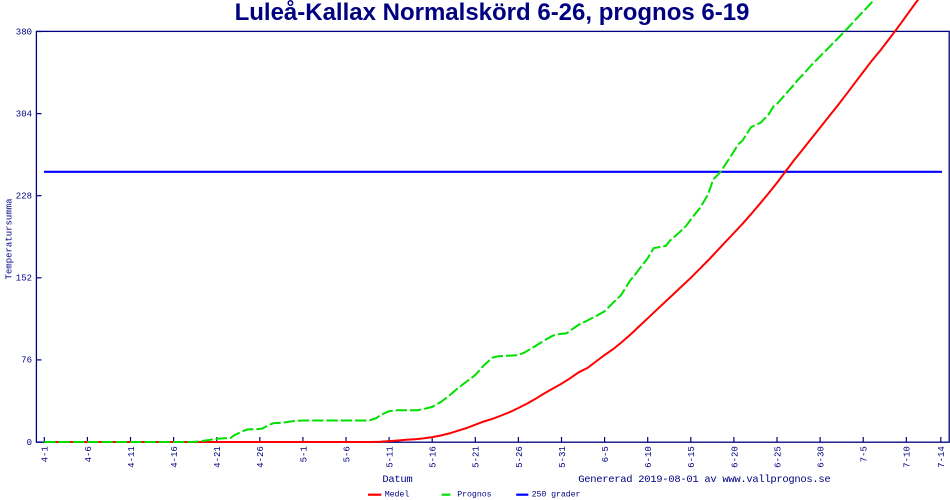  What do you see at coordinates (606, 454) in the screenshot?
I see `svg-text: 6-5` at bounding box center [606, 454].